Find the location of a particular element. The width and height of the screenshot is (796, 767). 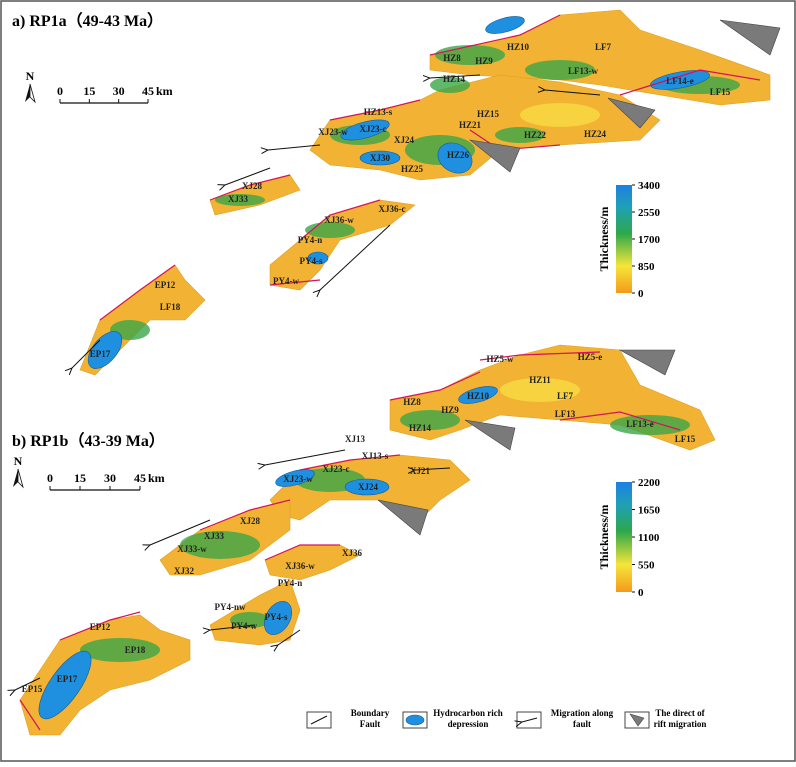

legend-label: Migration along fault is located at coordinates (582, 718).